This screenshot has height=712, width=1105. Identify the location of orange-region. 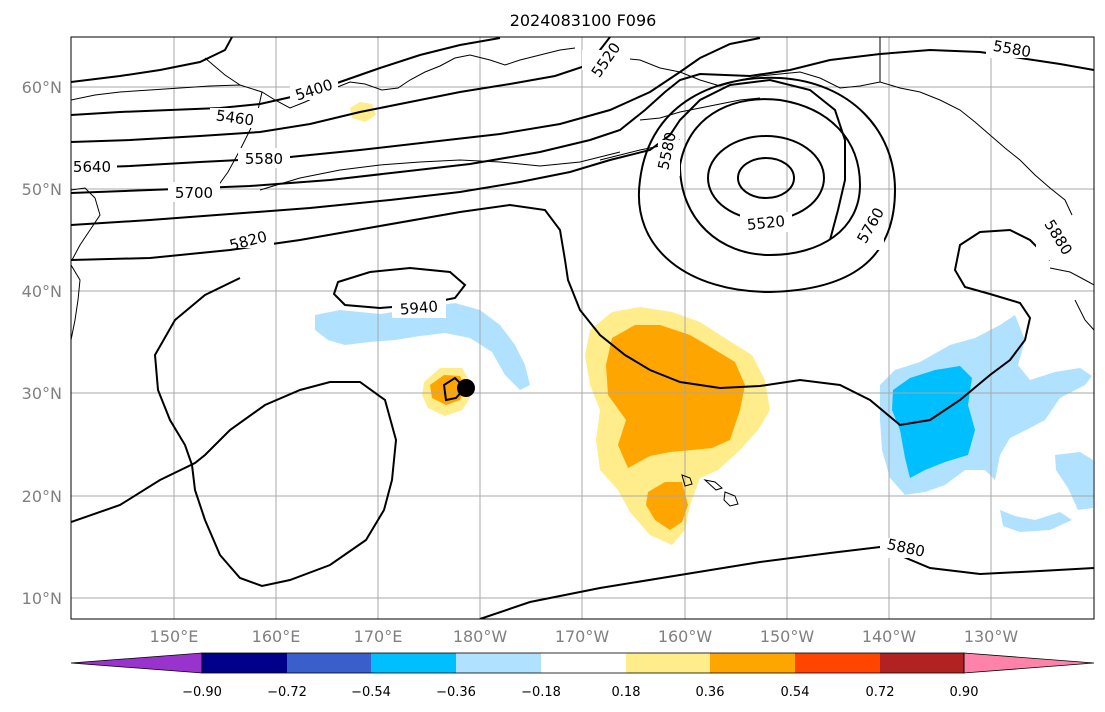
(675, 396).